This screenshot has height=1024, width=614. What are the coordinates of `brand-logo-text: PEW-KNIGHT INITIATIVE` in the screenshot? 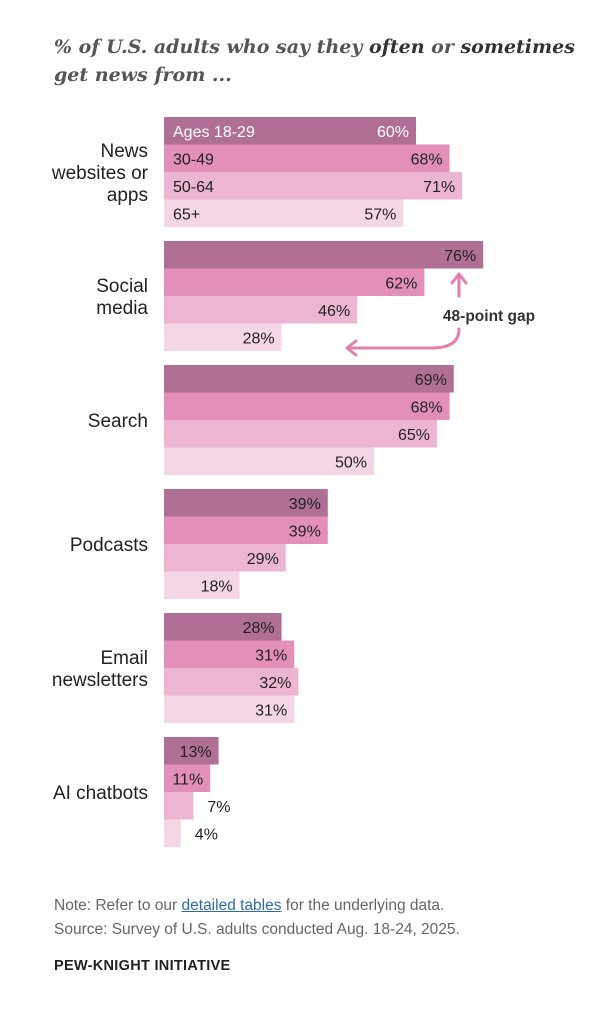 It's located at (142, 966).